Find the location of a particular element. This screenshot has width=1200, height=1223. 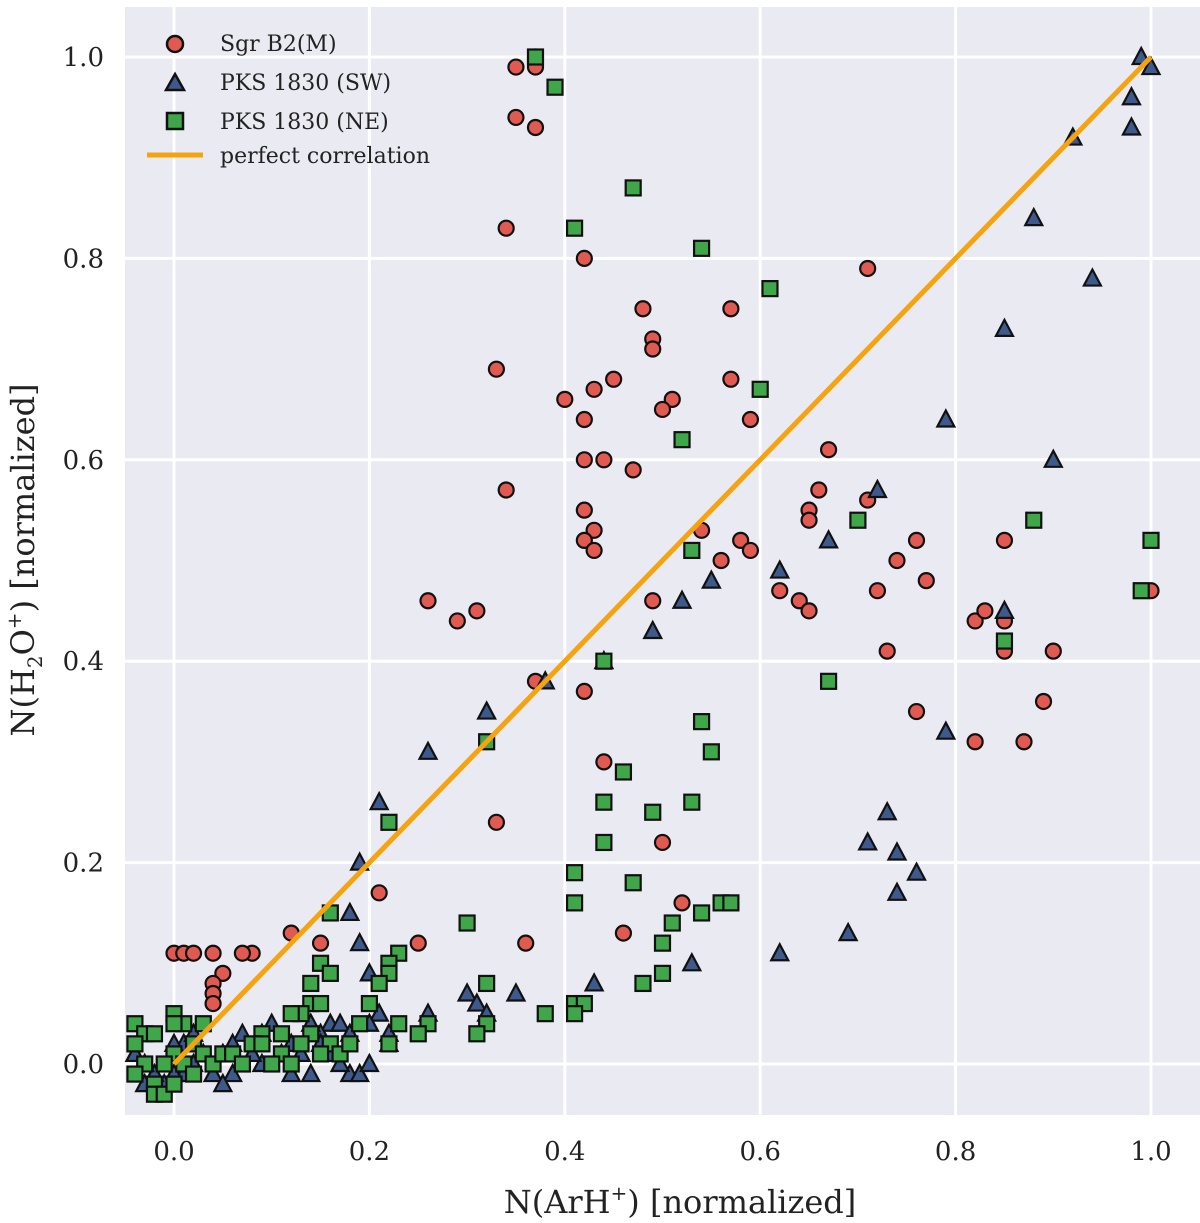

y-tick-label: 0.2 is located at coordinates (83, 864).